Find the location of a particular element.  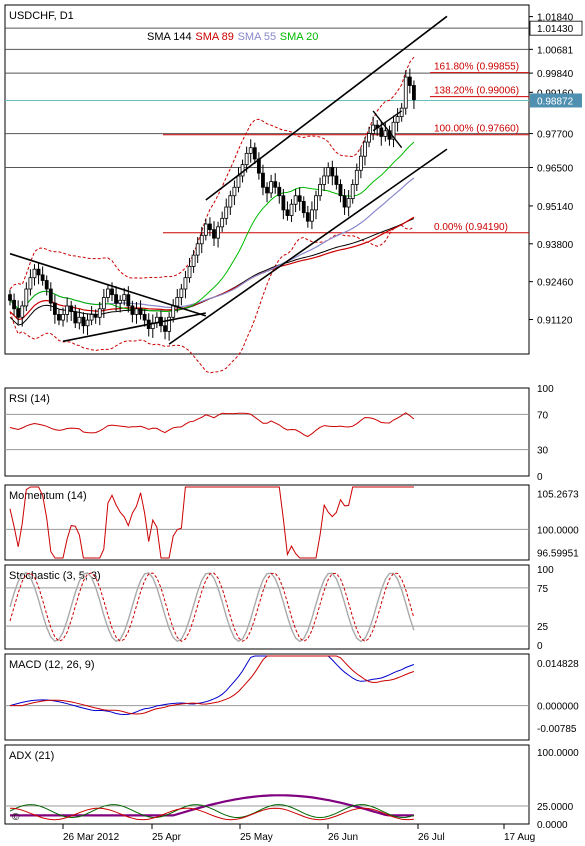

price-tick-label: 0.95140 is located at coordinates (555, 207).